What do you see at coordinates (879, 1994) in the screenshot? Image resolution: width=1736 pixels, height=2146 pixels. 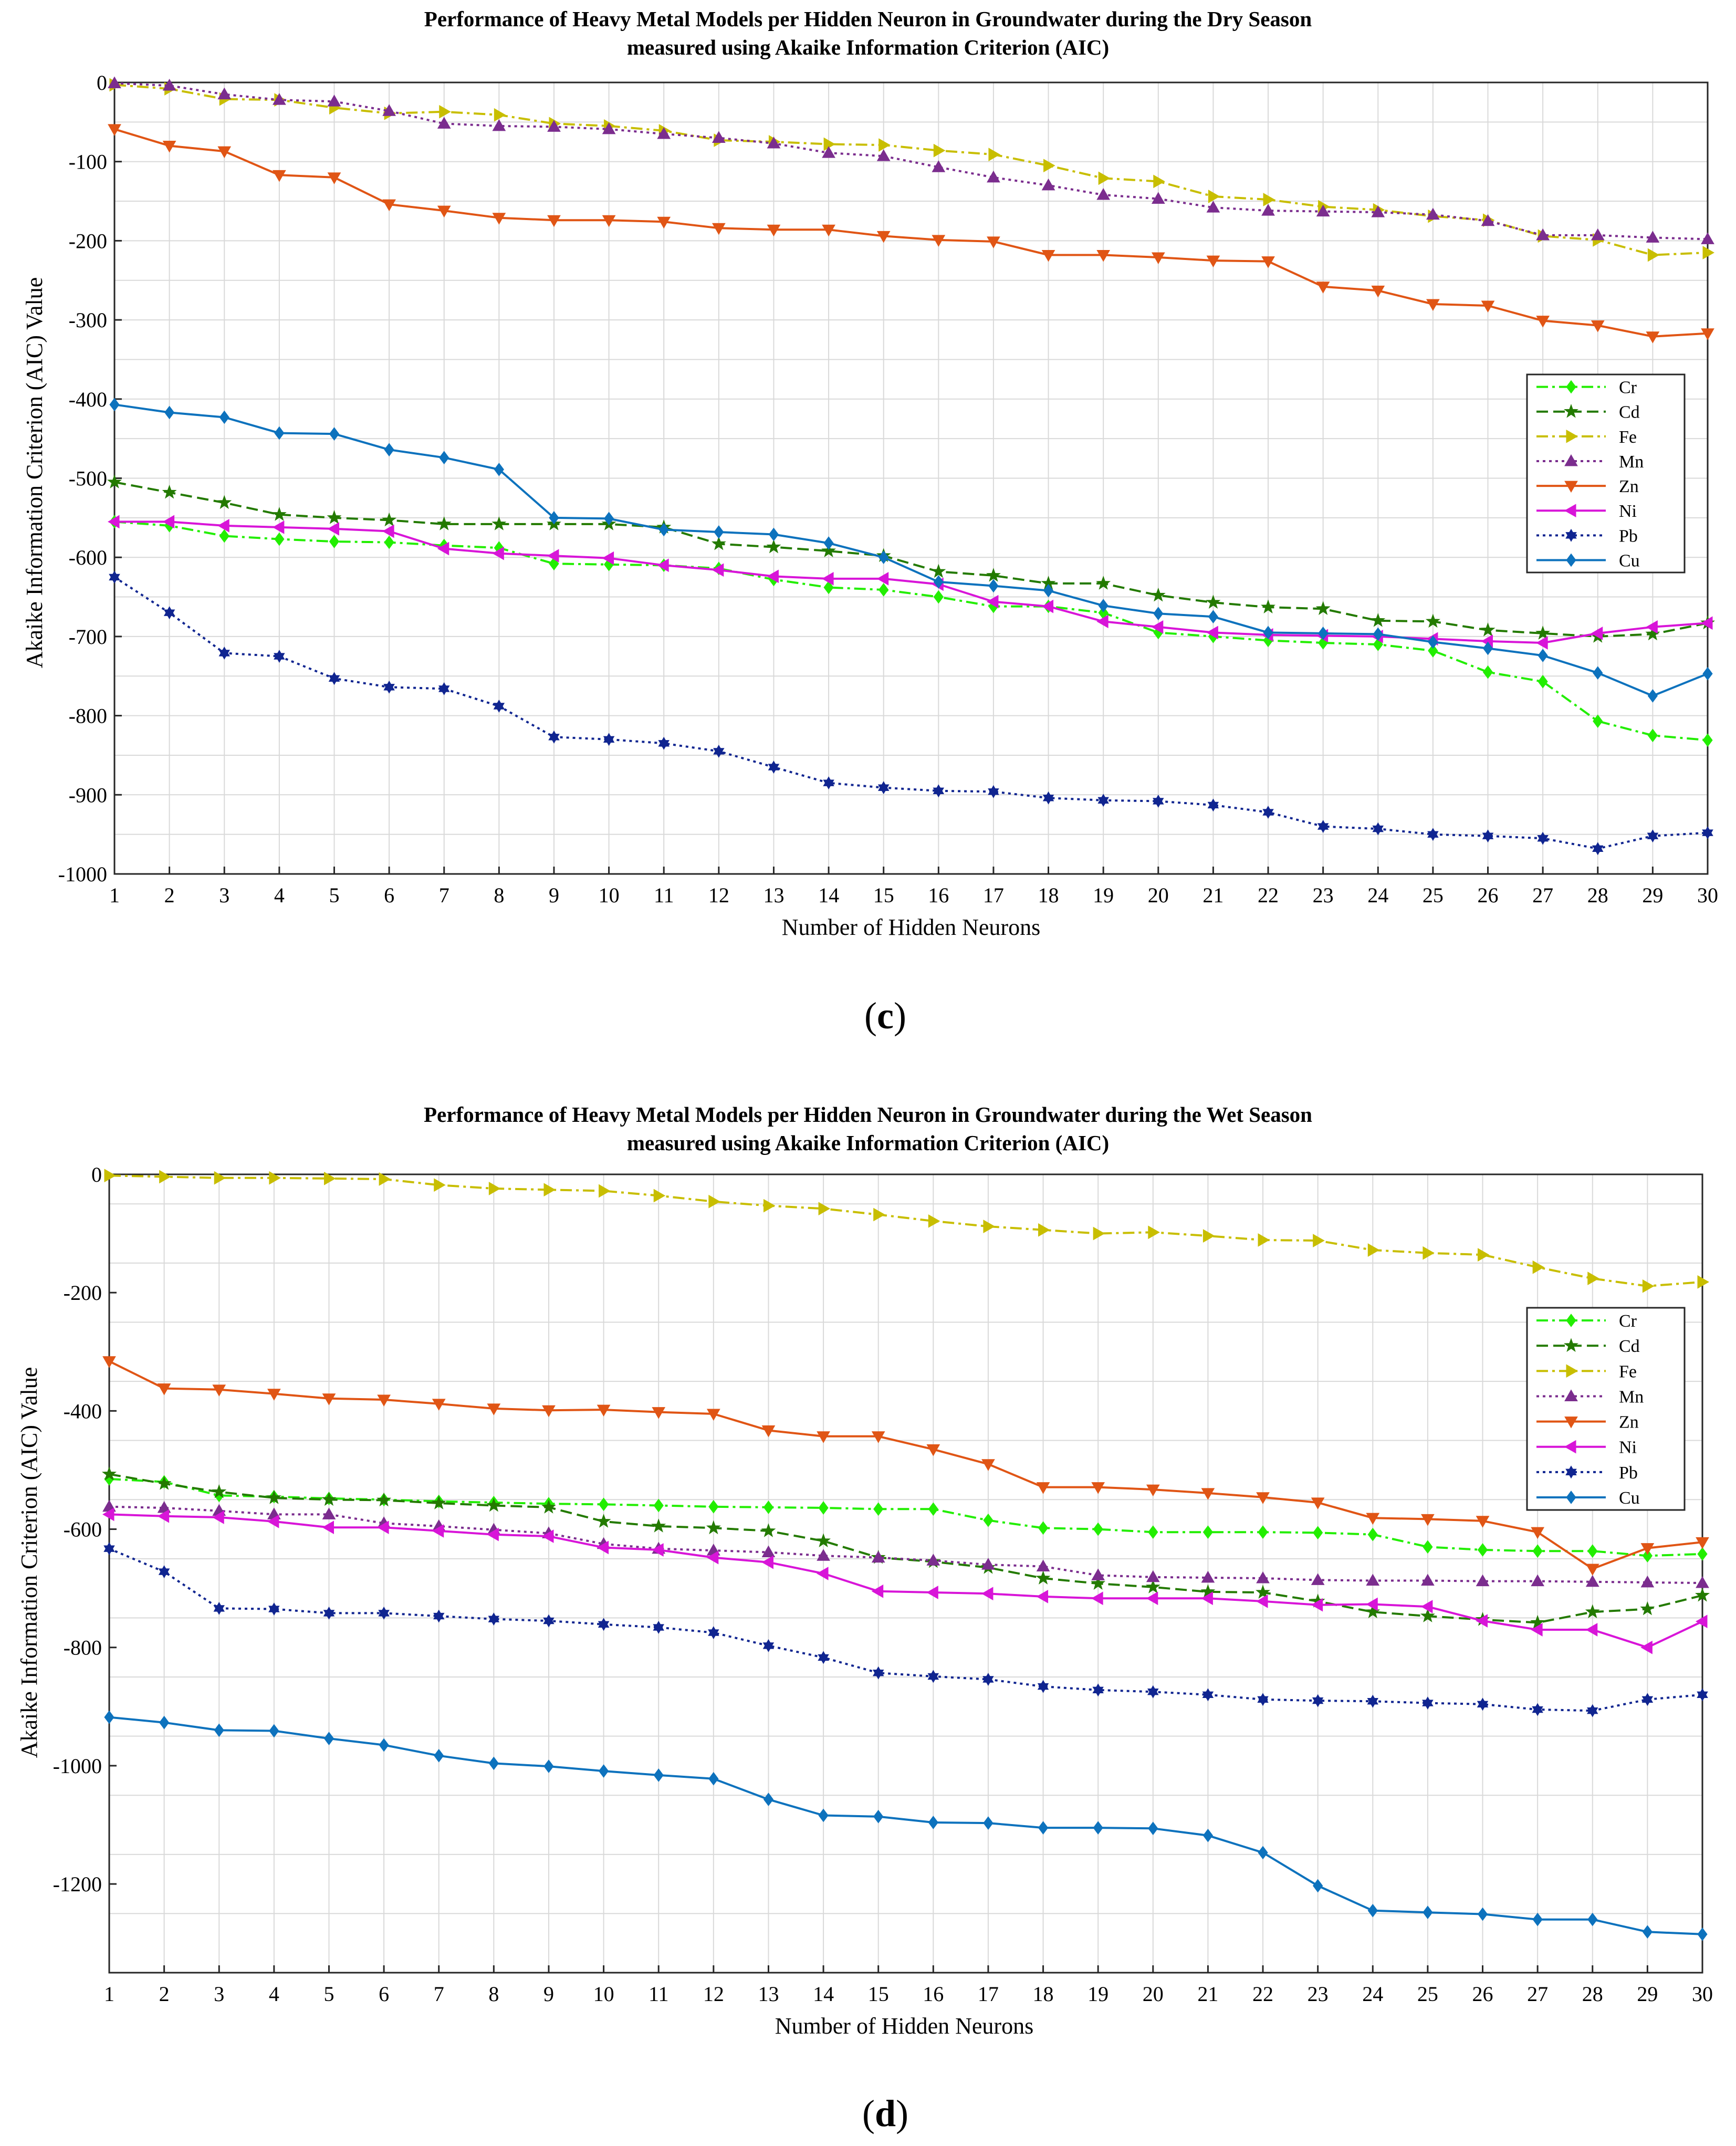 I see `x-tick-label: 15` at bounding box center [879, 1994].